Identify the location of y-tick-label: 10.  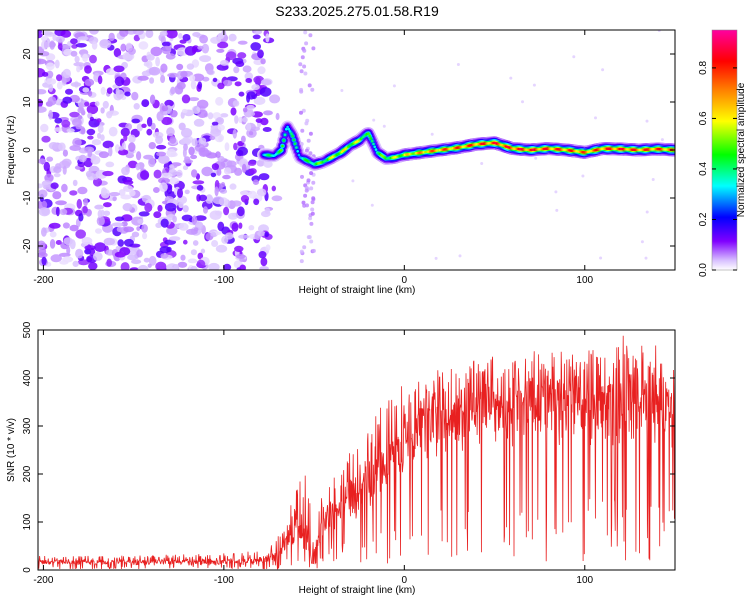
(27, 102).